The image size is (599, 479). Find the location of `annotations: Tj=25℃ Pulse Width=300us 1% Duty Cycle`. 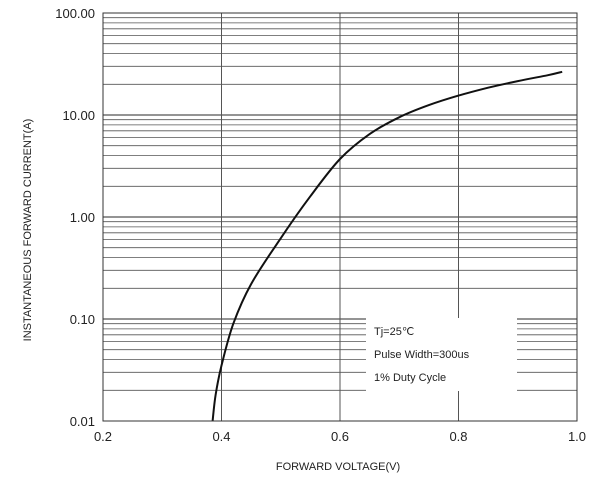

annotations: Tj=25℃ Pulse Width=300us 1% Duty Cycle is located at coordinates (422, 355).